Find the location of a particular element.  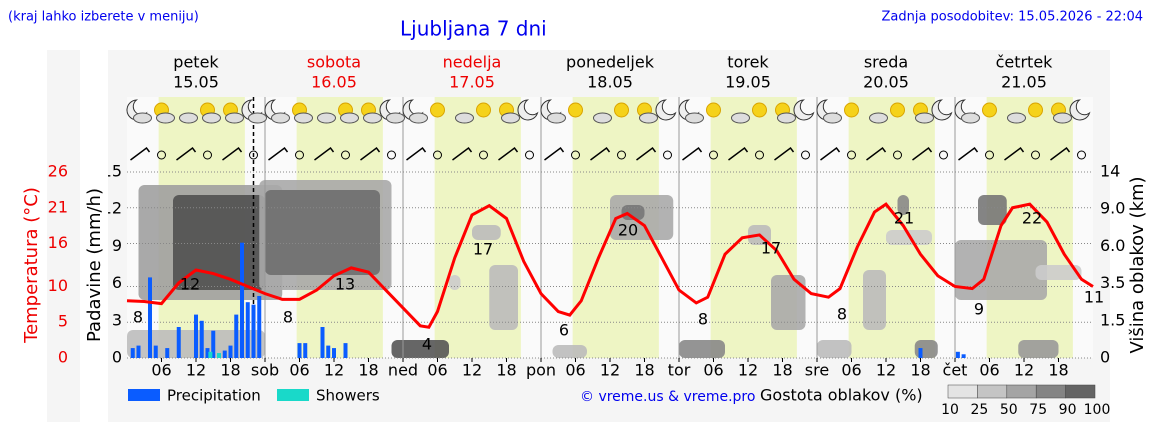

density-level: 50 is located at coordinates (1009, 410).